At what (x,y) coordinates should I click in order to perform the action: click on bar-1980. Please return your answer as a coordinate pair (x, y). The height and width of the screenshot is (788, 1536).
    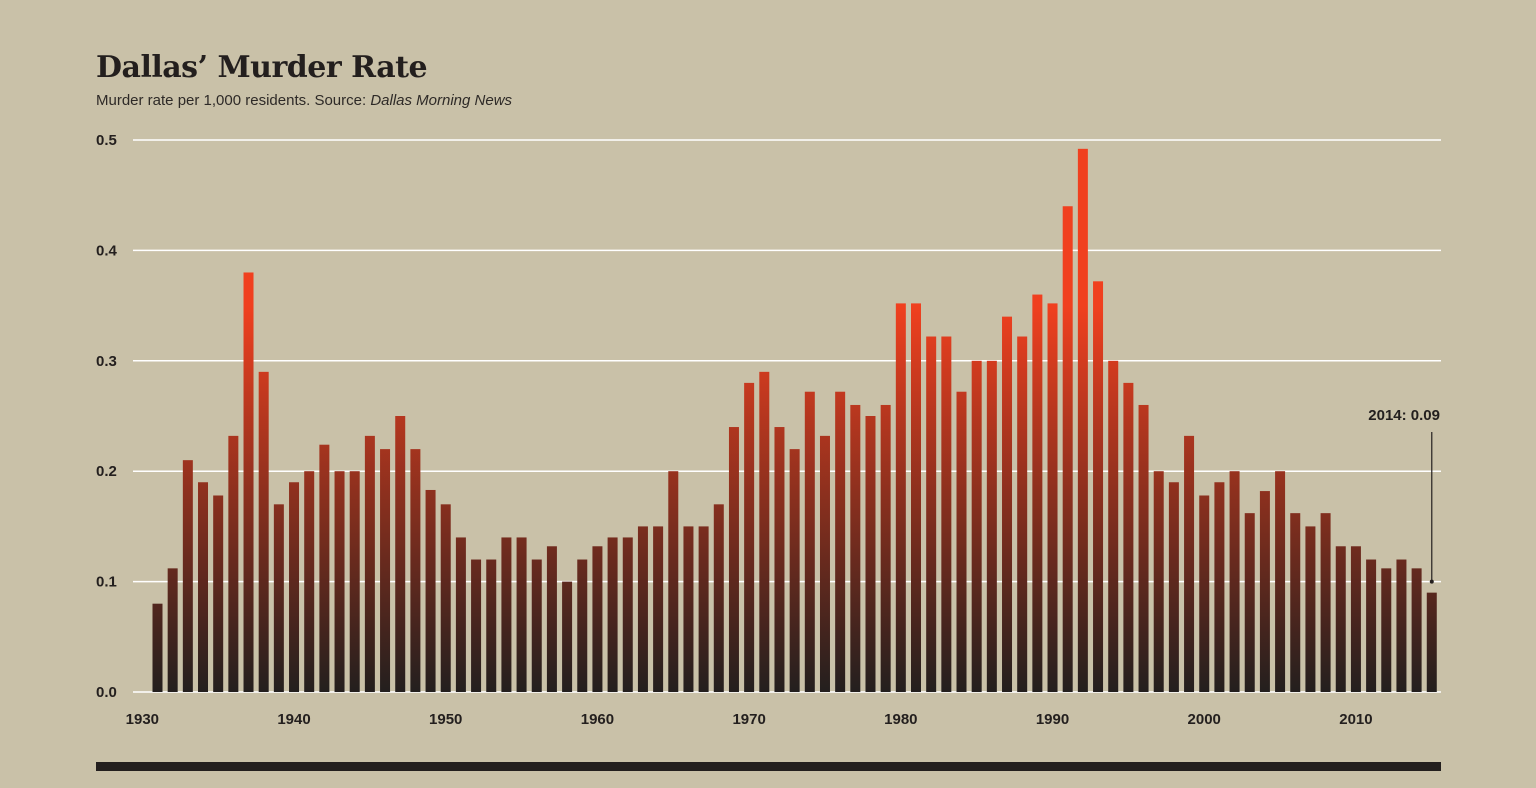
    Looking at the image, I should click on (900, 497).